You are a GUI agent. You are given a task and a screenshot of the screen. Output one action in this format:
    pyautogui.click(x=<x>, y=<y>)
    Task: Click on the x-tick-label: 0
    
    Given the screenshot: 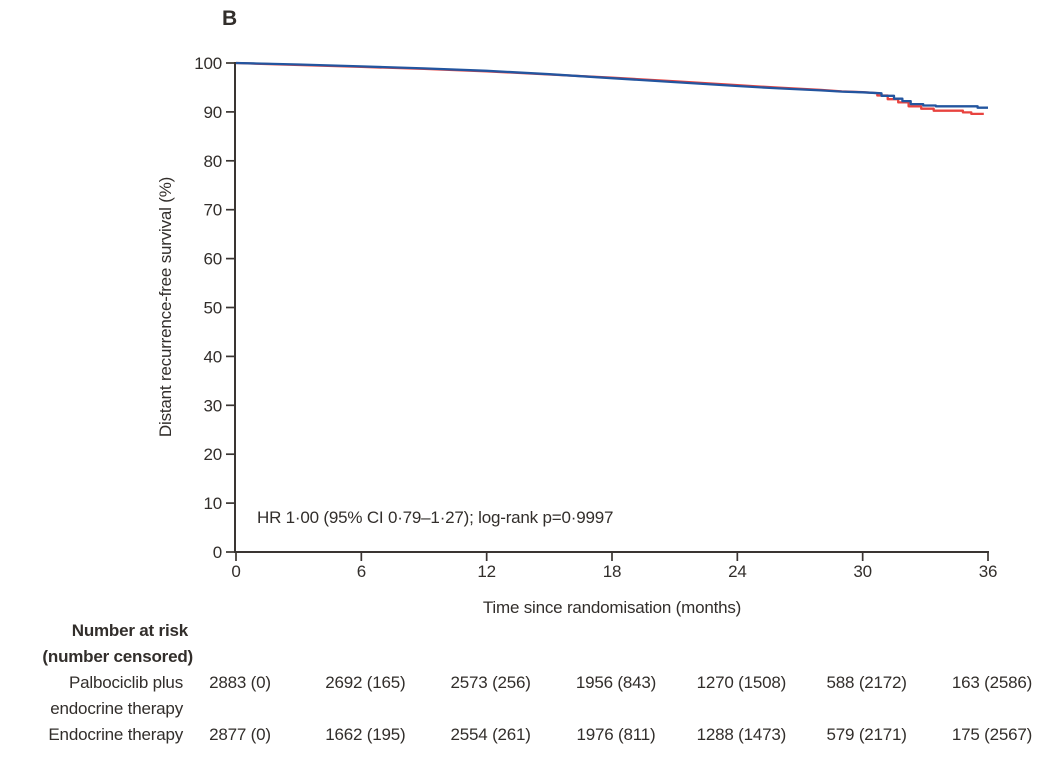 What is the action you would take?
    pyautogui.click(x=235, y=571)
    